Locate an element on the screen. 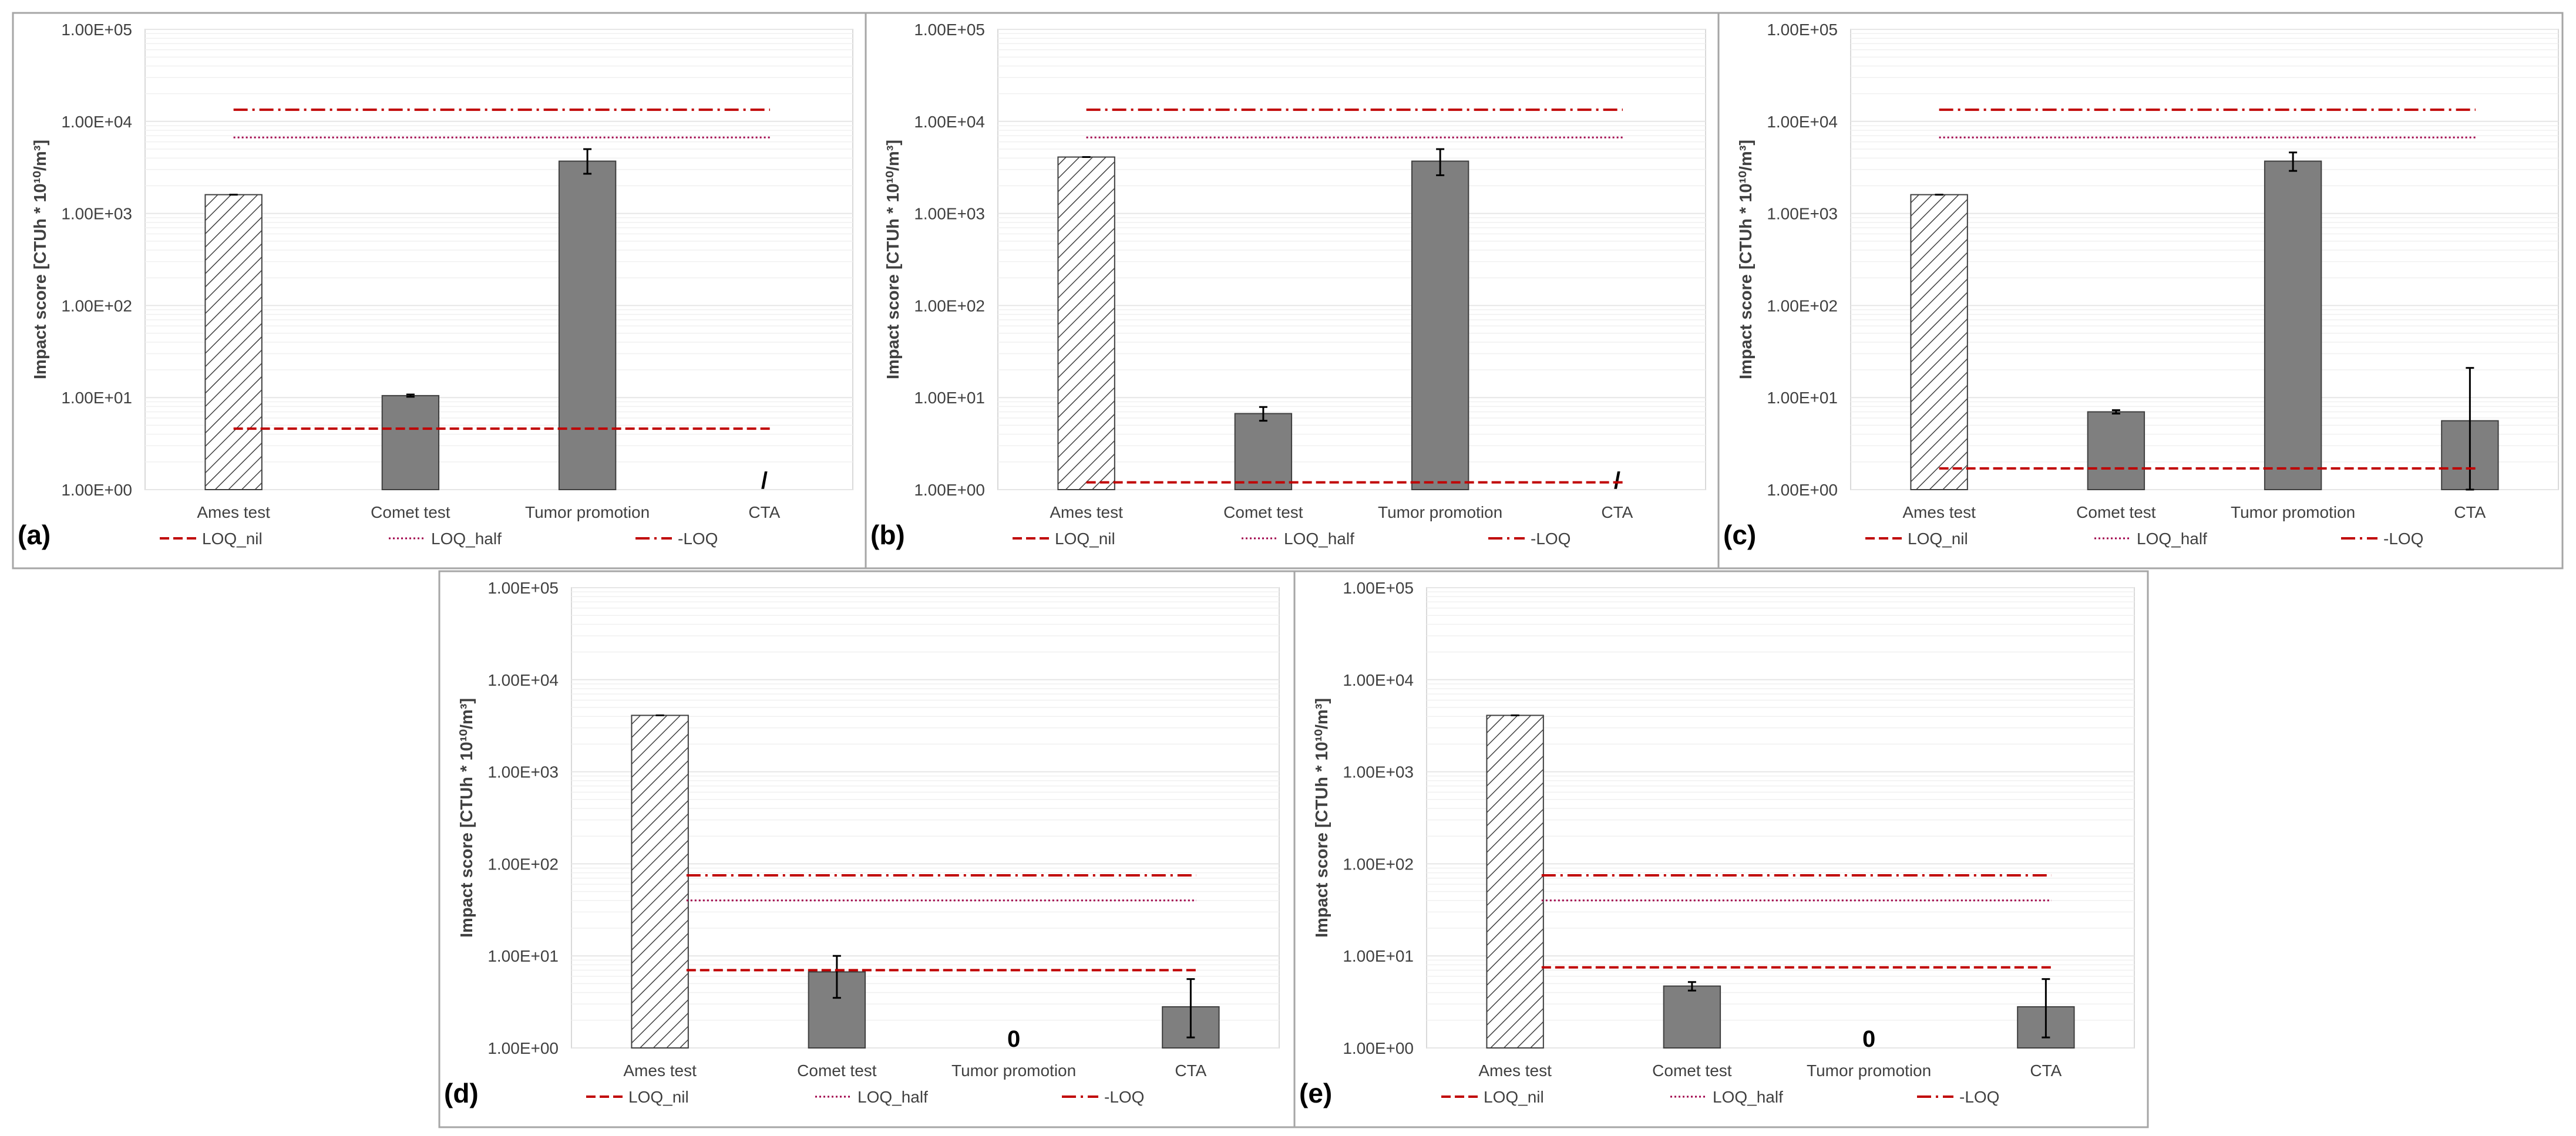  panel-label: (a) is located at coordinates (34, 535).